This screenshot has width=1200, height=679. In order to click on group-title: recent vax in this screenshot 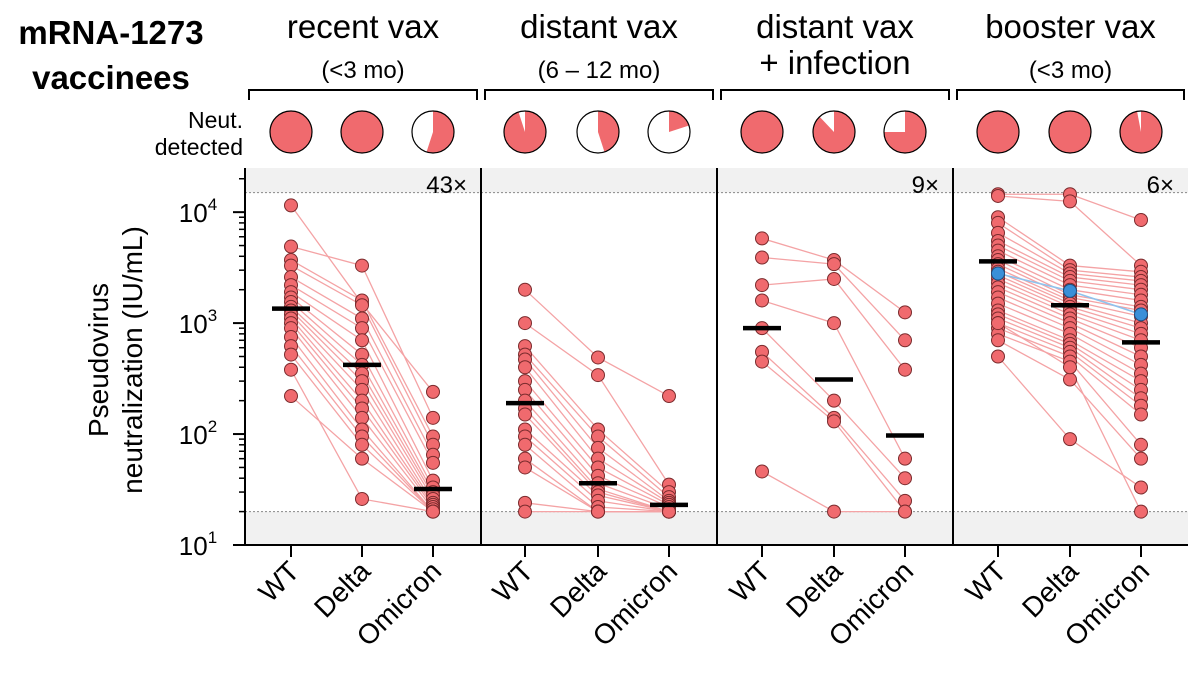, I will do `click(363, 26)`.